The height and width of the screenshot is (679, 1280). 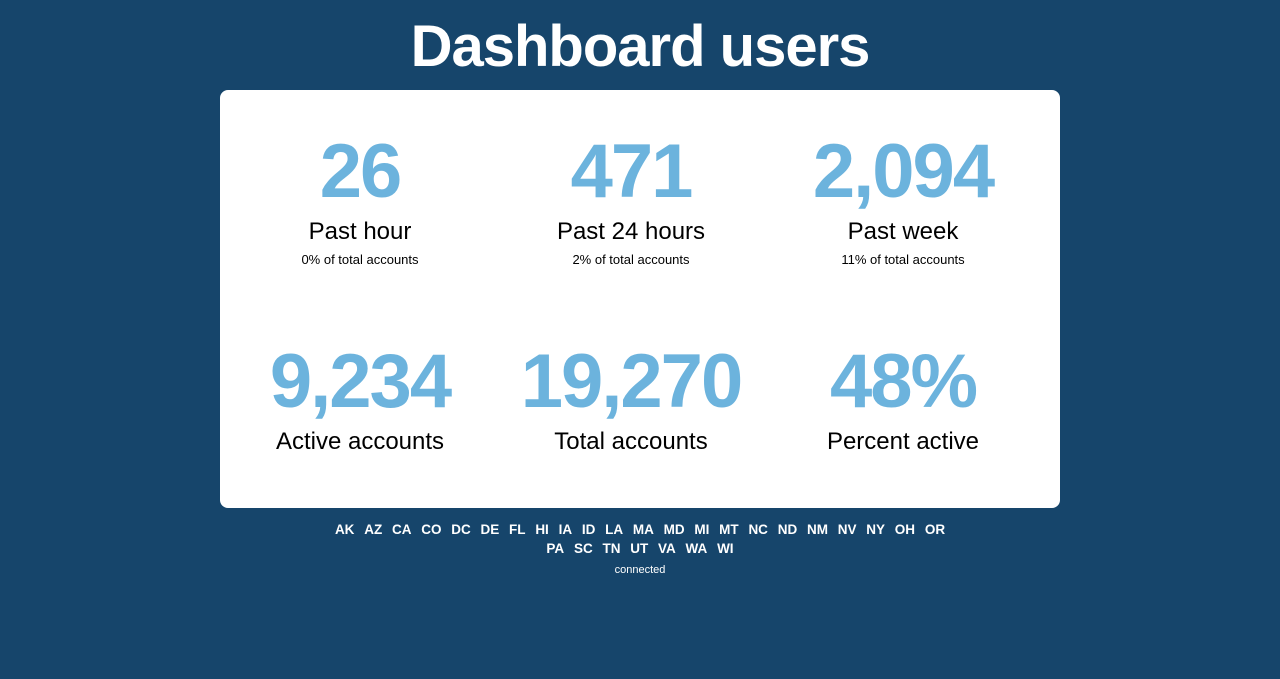 I want to click on stat-total-accounts: 19,270 Total accounts, so click(x=631, y=399).